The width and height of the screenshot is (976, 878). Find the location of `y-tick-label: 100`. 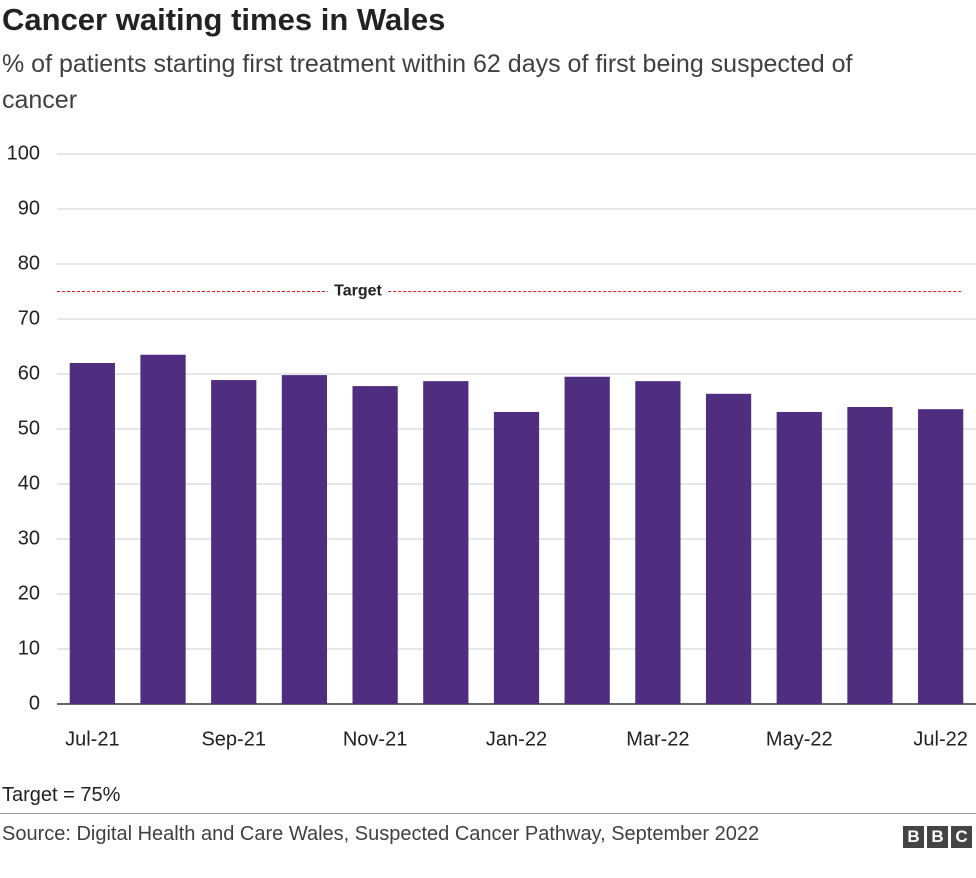

y-tick-label: 100 is located at coordinates (23, 153).